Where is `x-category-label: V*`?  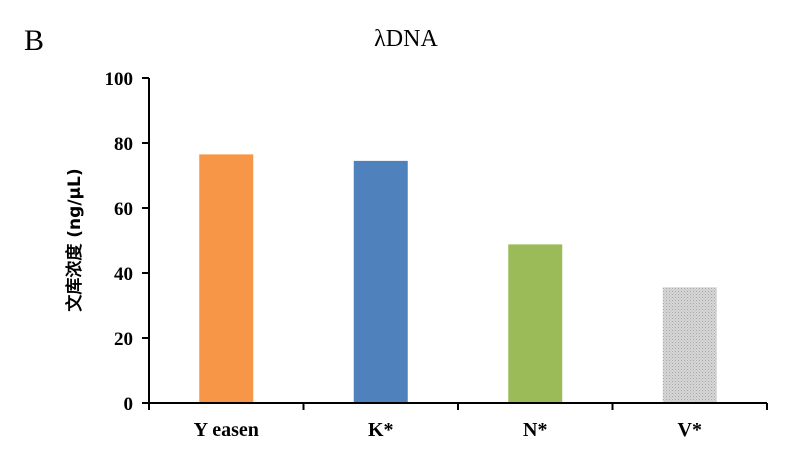
x-category-label: V* is located at coordinates (690, 430).